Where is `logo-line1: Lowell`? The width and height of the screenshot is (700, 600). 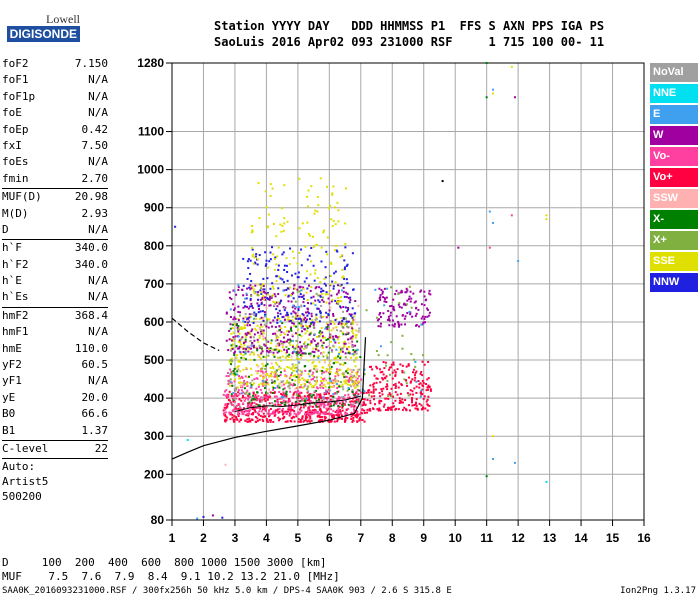
logo-line1: Lowell is located at coordinates (63, 19).